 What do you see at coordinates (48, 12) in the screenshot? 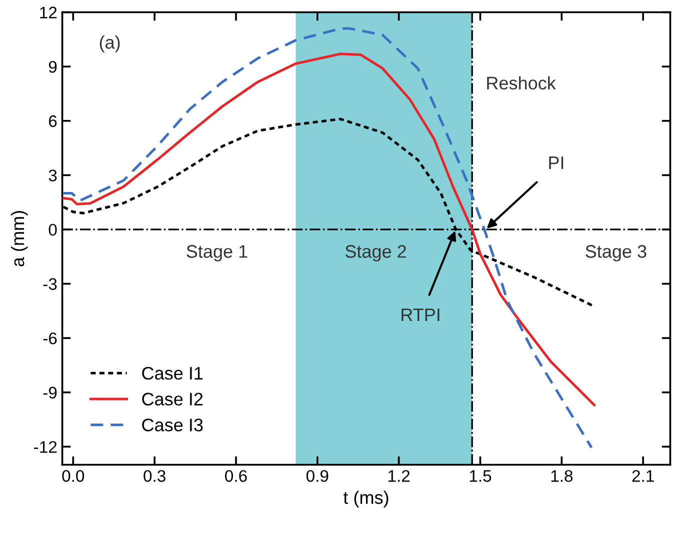
I see `y-tick-label: 12` at bounding box center [48, 12].